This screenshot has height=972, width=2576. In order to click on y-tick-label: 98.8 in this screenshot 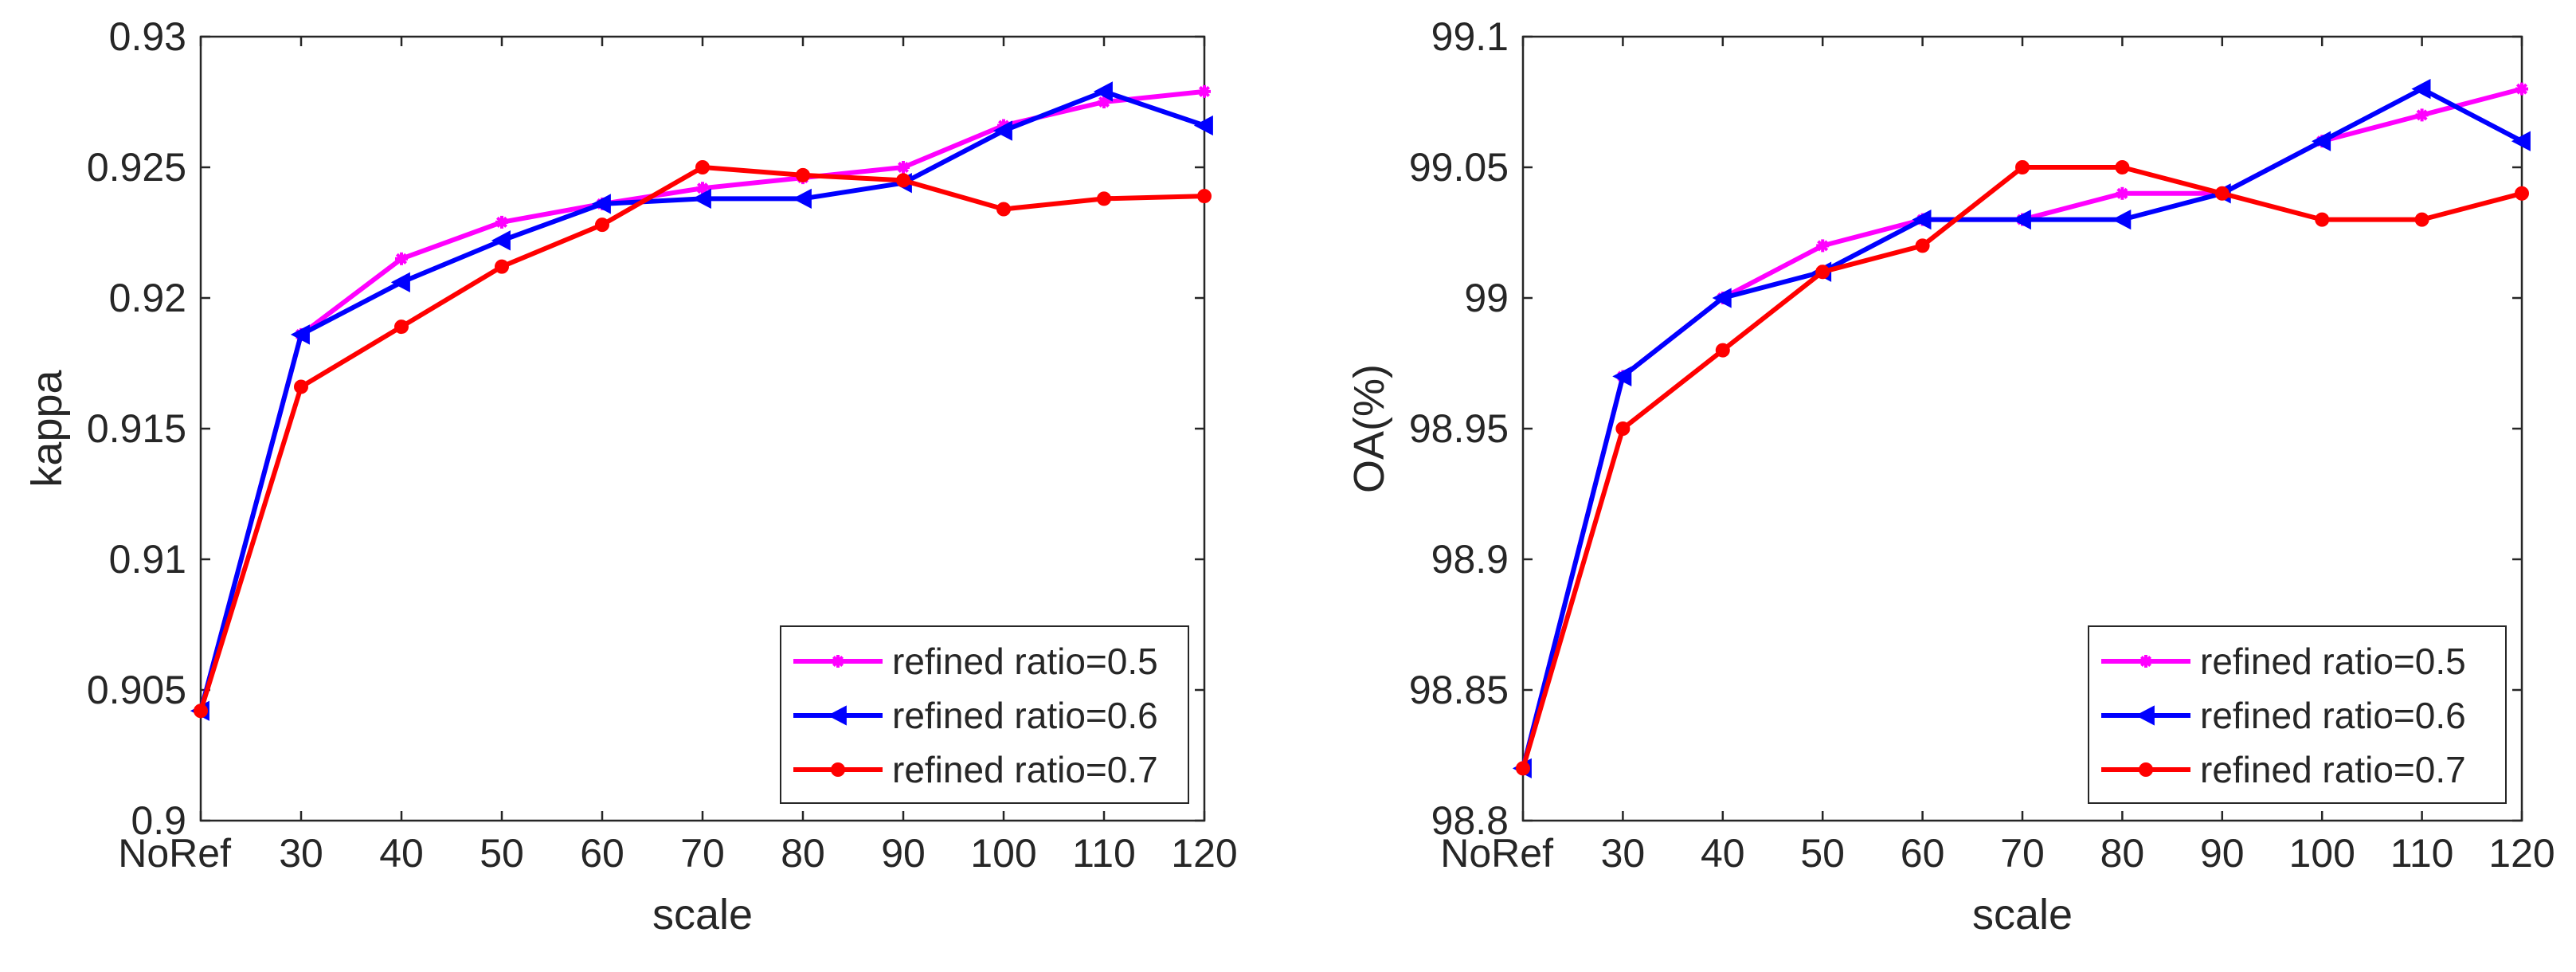, I will do `click(1470, 820)`.